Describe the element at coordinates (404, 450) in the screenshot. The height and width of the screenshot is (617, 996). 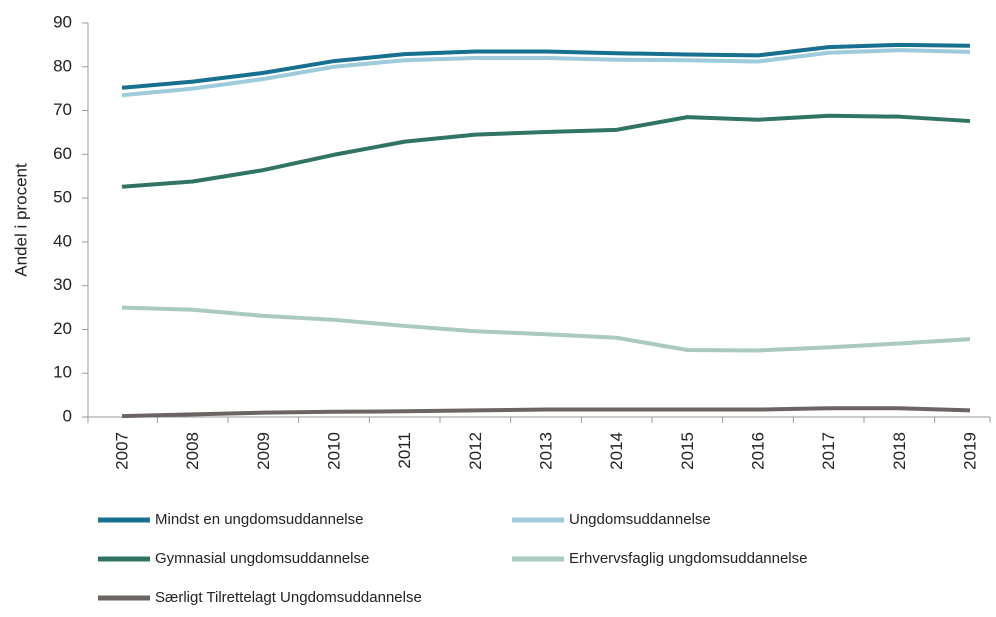
I see `x-tick-label: 2011` at that location.